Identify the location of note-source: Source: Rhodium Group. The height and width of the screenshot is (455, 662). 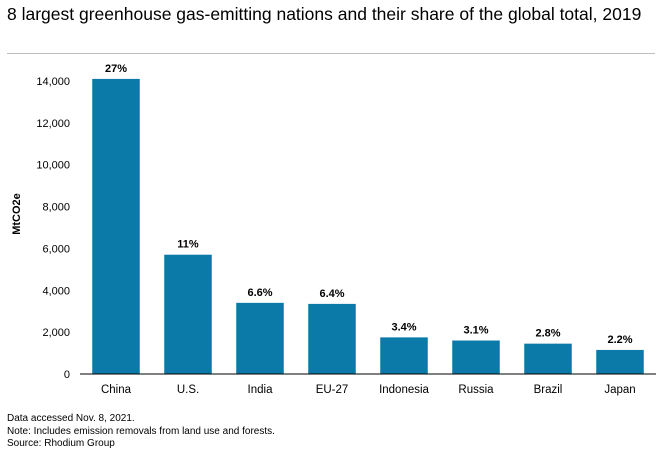
(61, 443).